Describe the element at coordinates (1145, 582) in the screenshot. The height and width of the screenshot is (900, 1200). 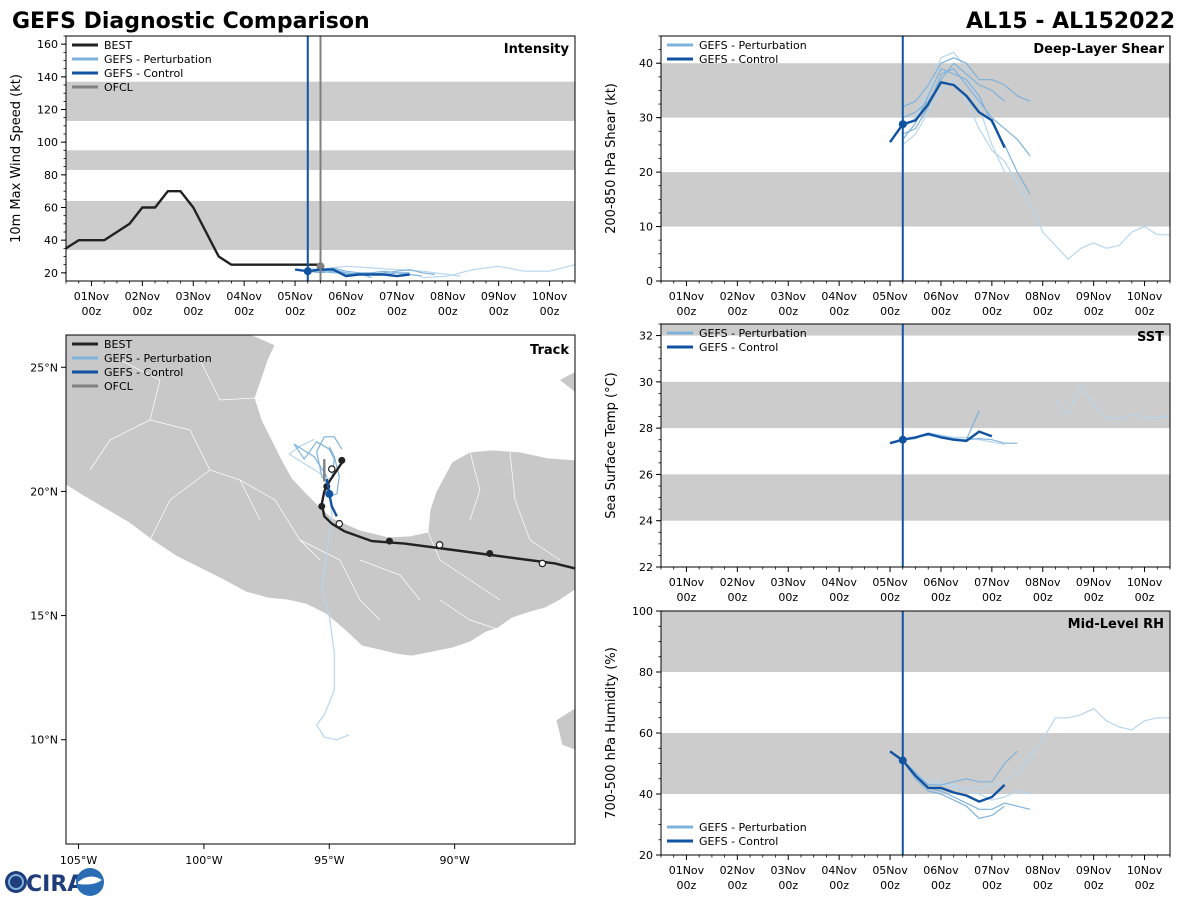
I see `sst-xtick-label-9: 10Nov` at that location.